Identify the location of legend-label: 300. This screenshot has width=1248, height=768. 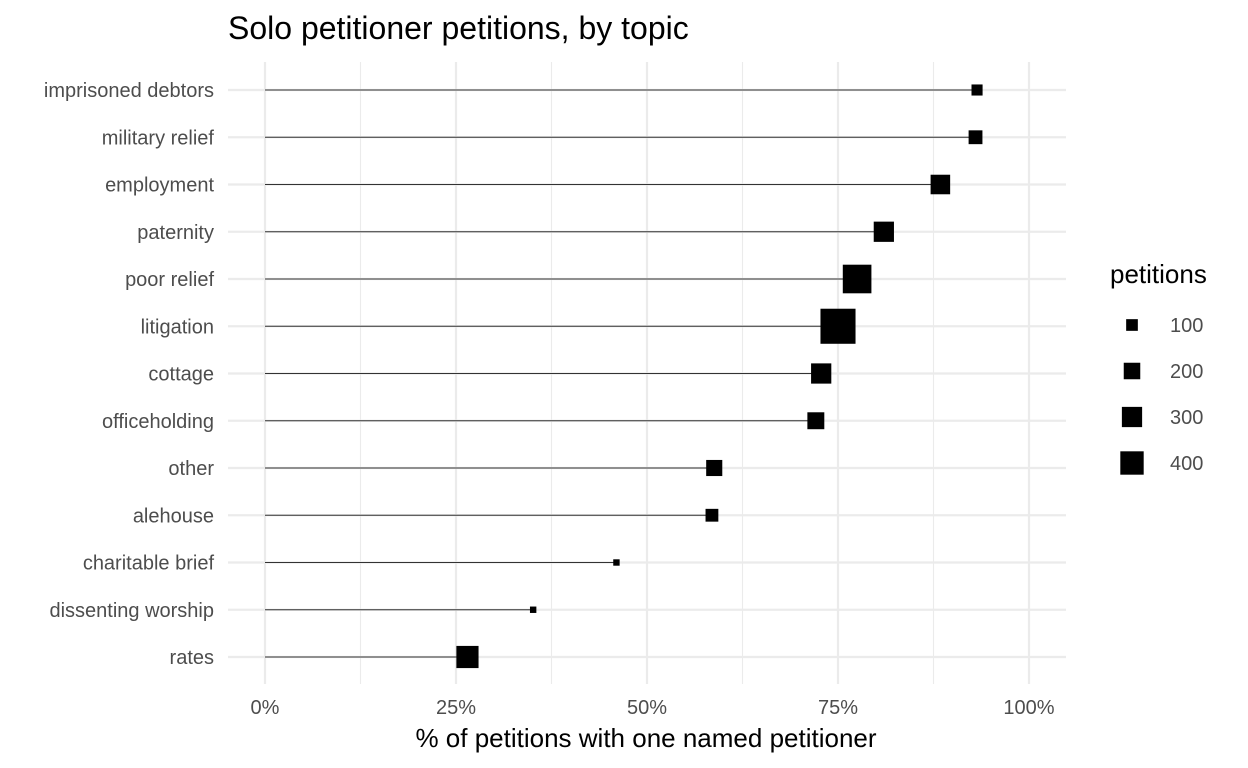
(1186, 418).